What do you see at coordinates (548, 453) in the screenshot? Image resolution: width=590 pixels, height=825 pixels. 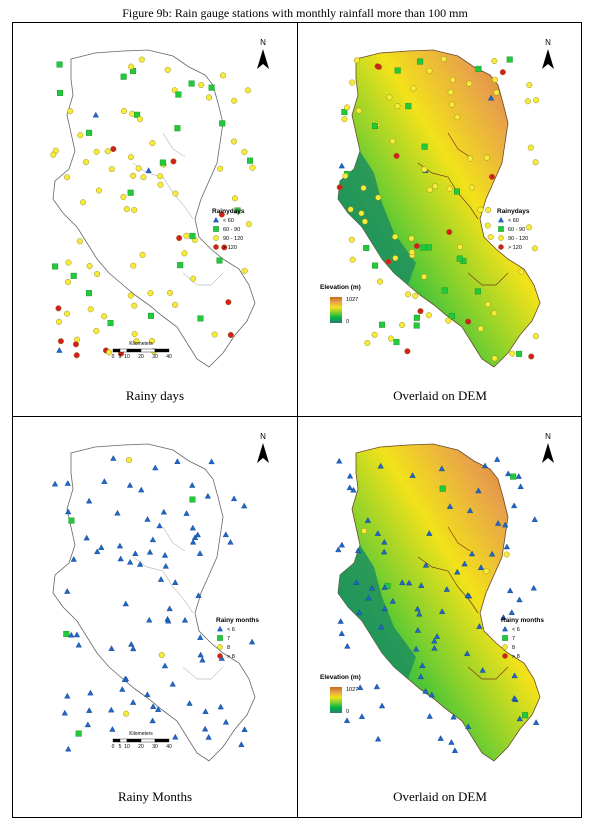 I see `north-arrow-head` at bounding box center [548, 453].